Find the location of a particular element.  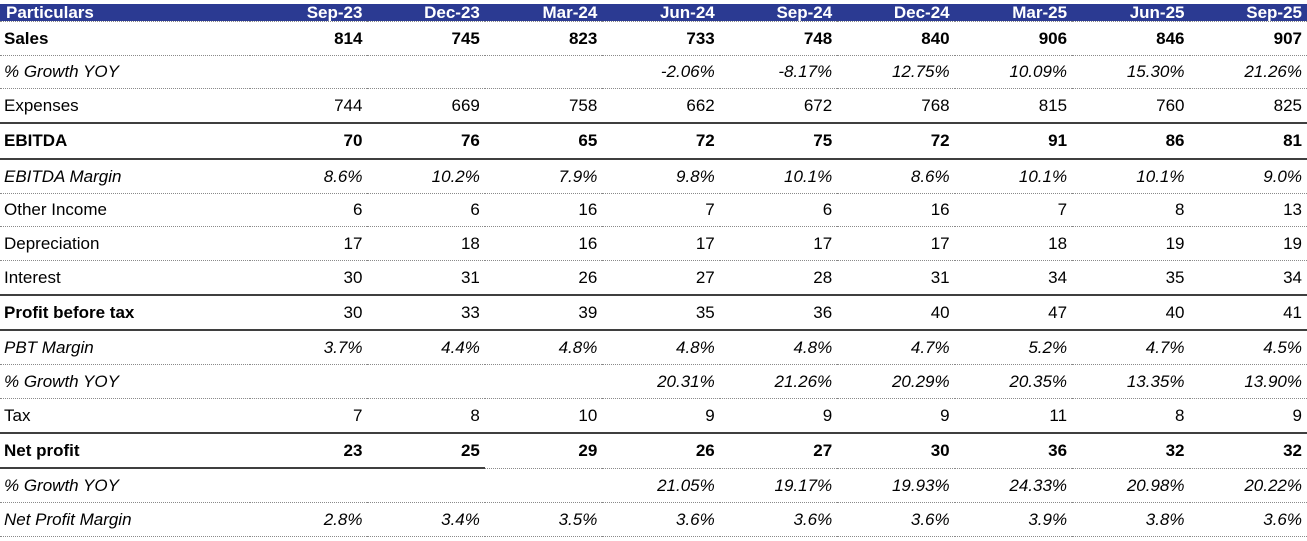

value-cell: 27 is located at coordinates (661, 278).